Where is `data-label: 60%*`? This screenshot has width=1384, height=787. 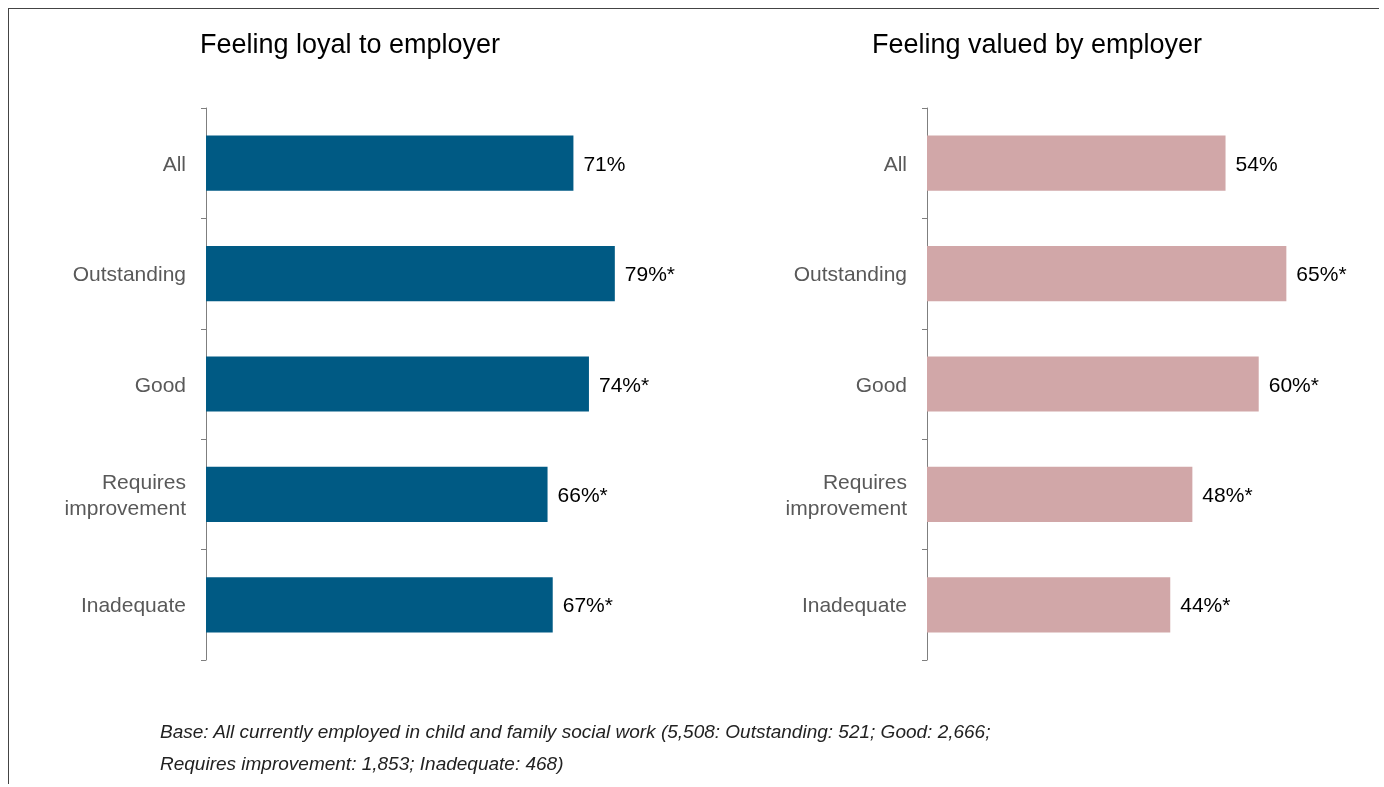
data-label: 60%* is located at coordinates (1293, 384).